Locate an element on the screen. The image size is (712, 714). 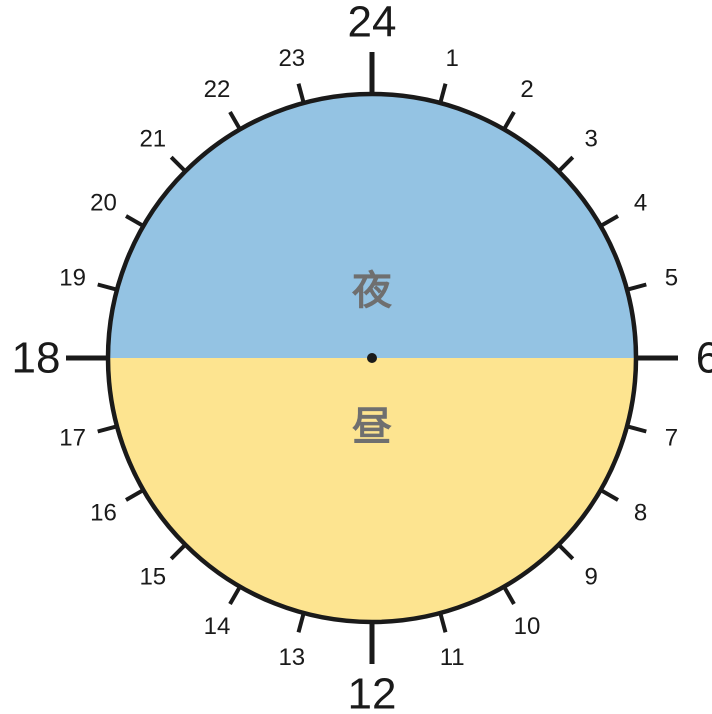
day-label: 昼 is located at coordinates (372, 427).